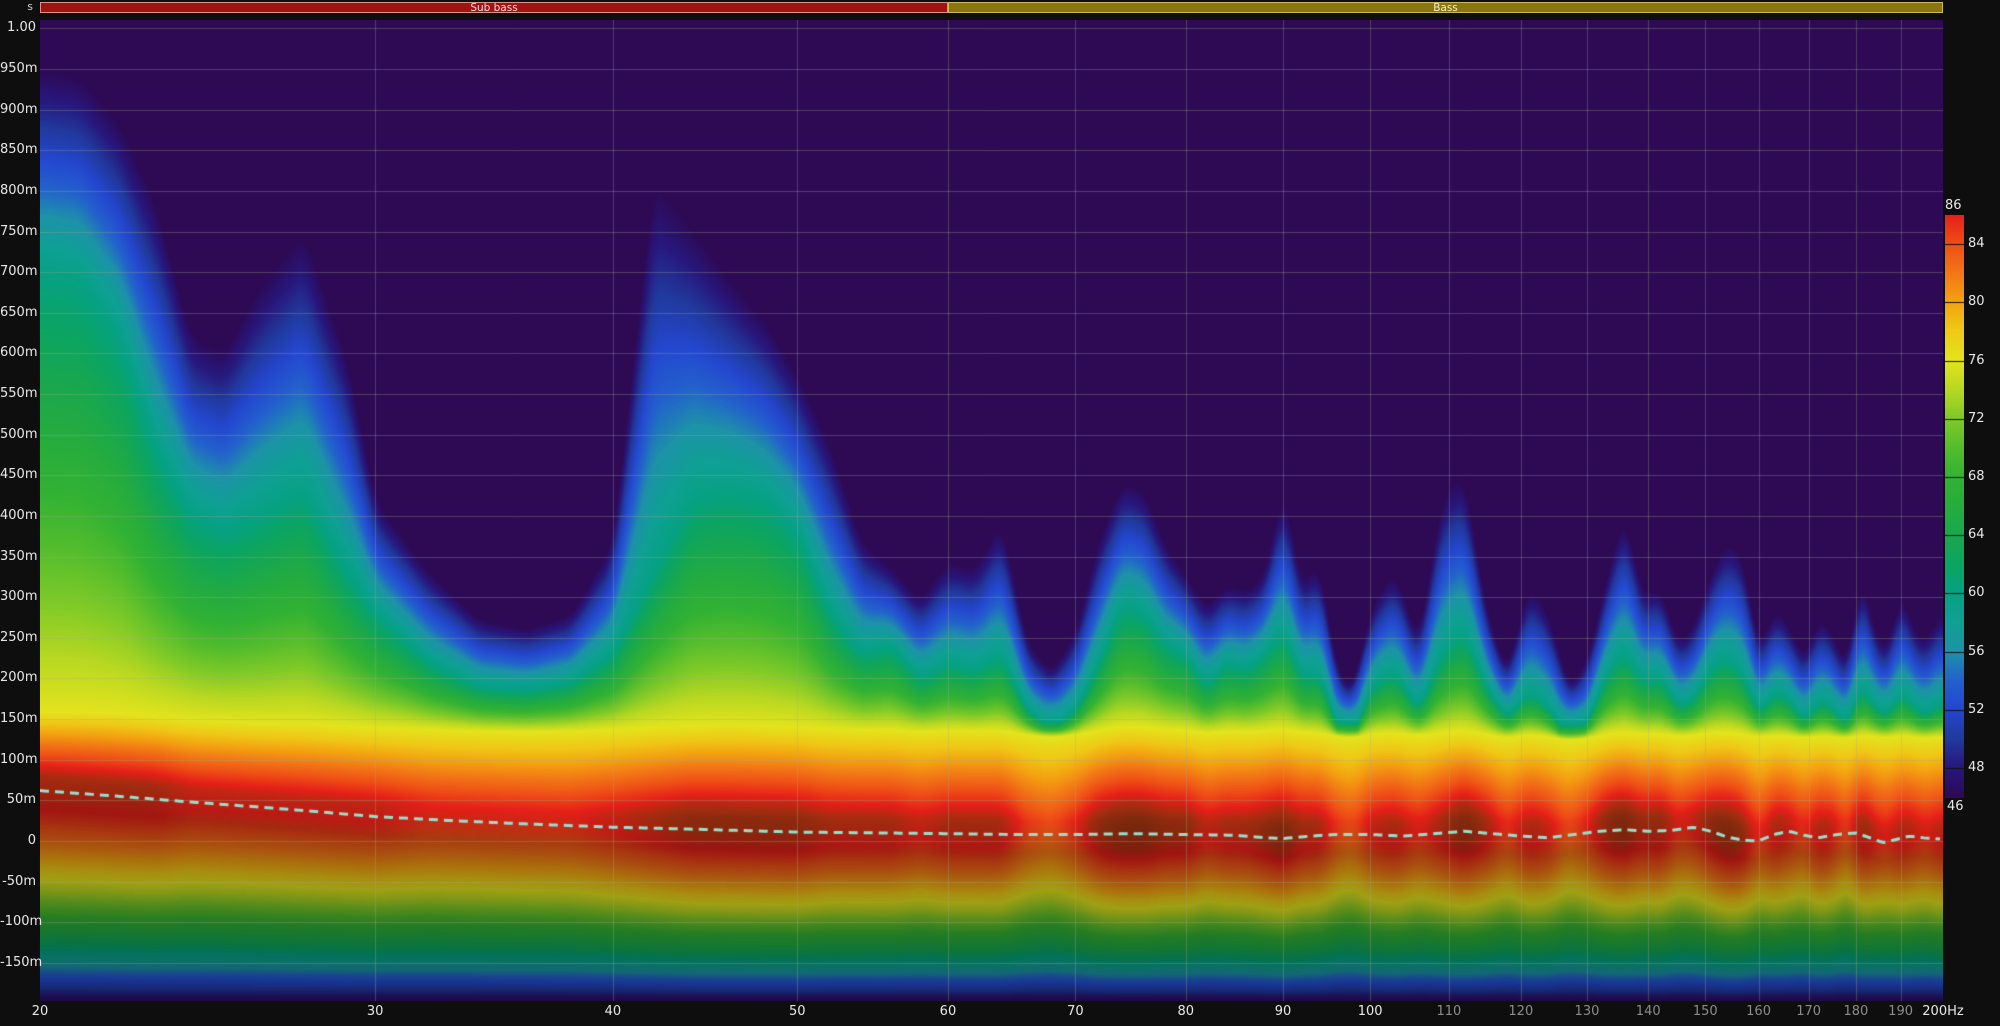 The image size is (2000, 1026). What do you see at coordinates (1955, 806) in the screenshot?
I see `color-scale-tick-label: 46` at bounding box center [1955, 806].